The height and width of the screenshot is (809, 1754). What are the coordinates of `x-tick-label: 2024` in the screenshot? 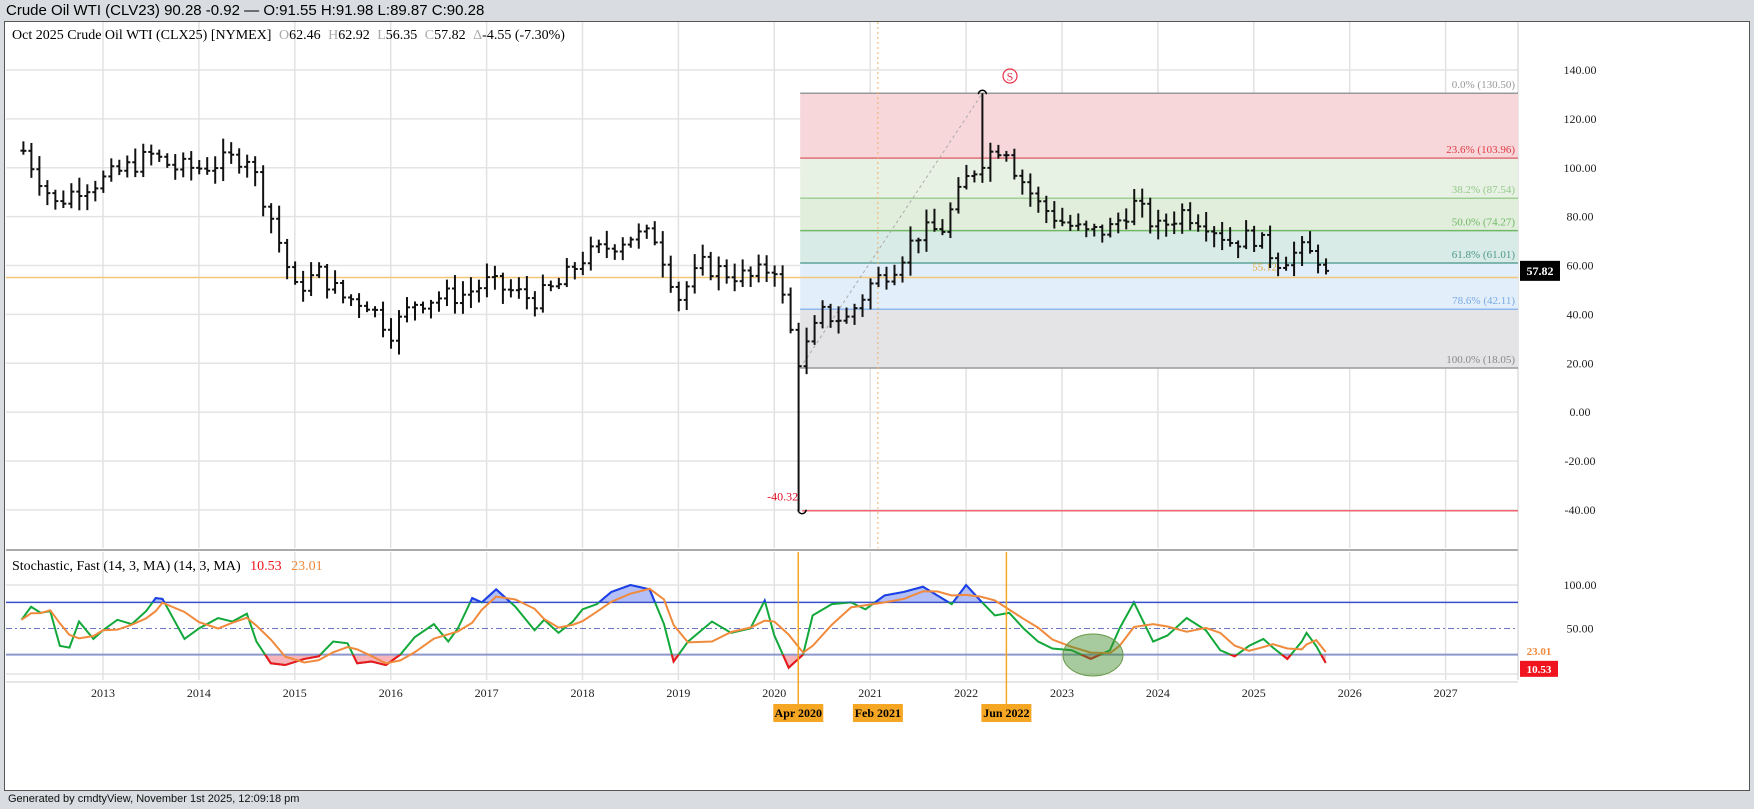 It's located at (1158, 693).